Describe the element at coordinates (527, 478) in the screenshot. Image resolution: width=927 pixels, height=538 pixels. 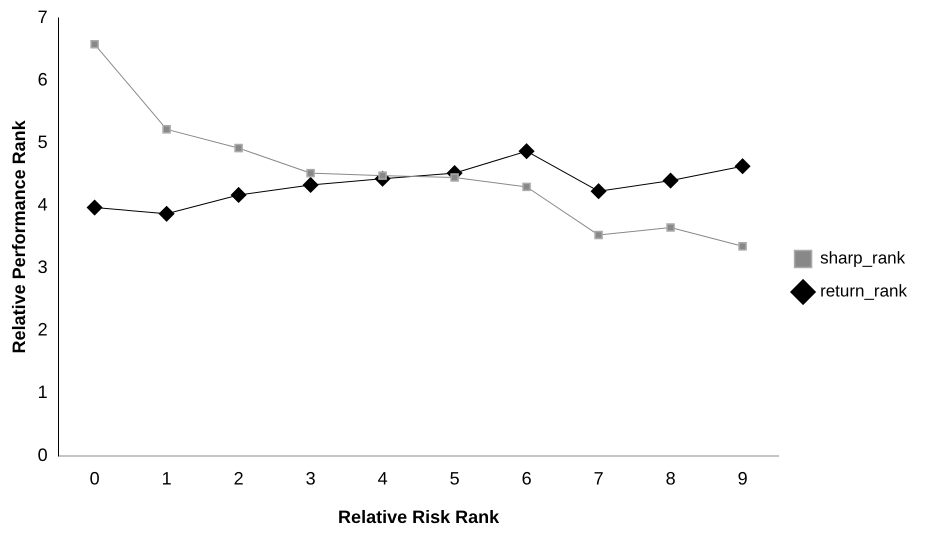
I see `x-tick-label: 6` at that location.